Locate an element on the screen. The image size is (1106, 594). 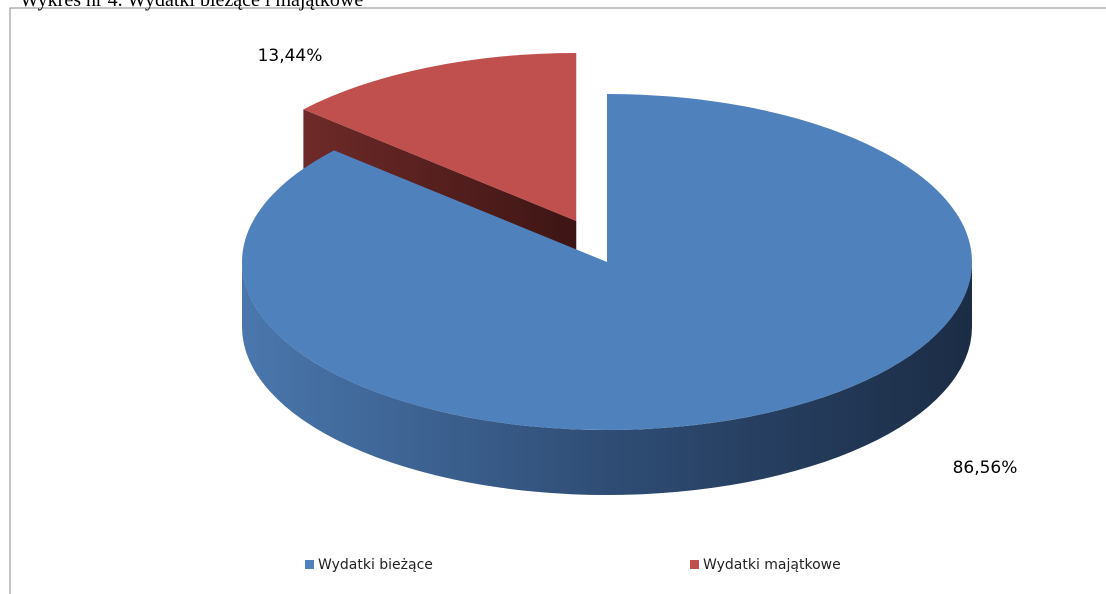
legend-label: Wydatki majątkowe is located at coordinates (772, 565).